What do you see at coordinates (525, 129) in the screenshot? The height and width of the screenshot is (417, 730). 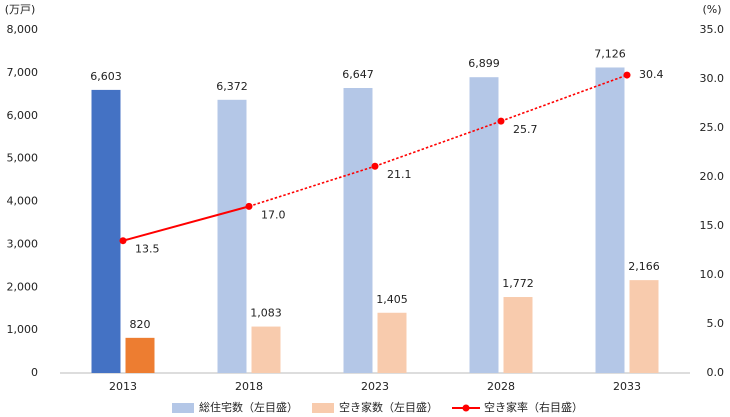 I see `line-value-label: 25.7` at bounding box center [525, 129].